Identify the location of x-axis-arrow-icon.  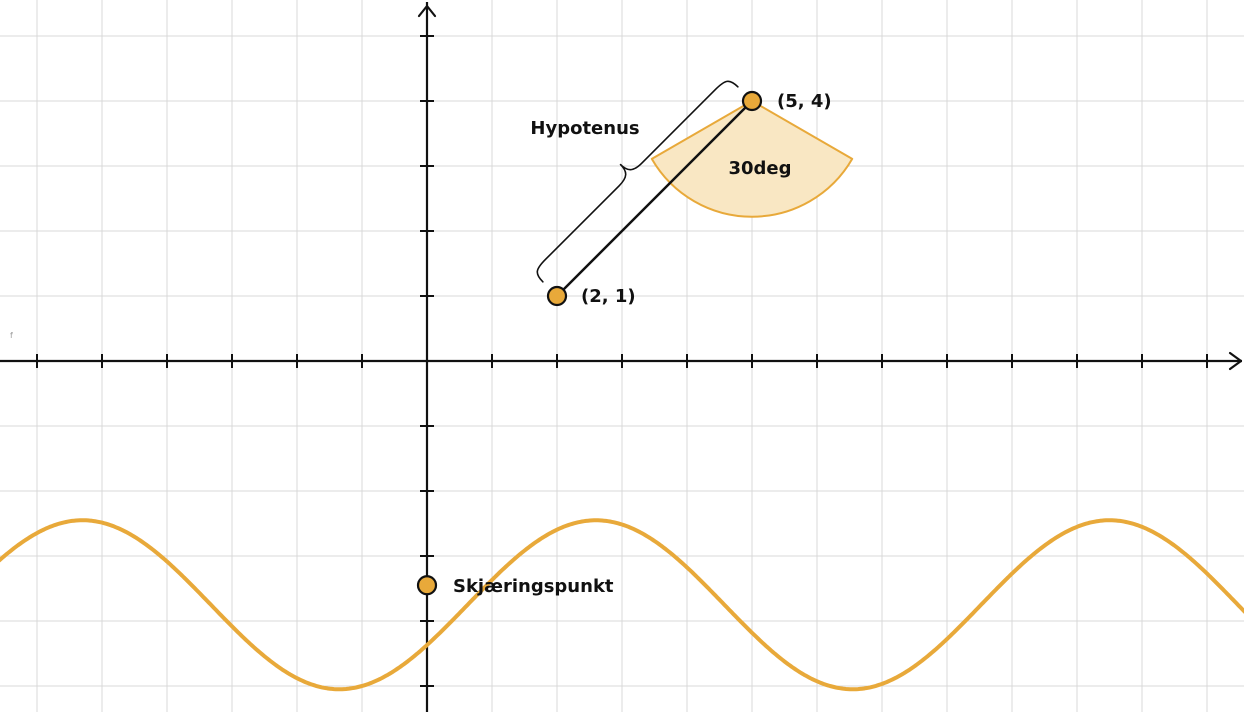
(1235, 361).